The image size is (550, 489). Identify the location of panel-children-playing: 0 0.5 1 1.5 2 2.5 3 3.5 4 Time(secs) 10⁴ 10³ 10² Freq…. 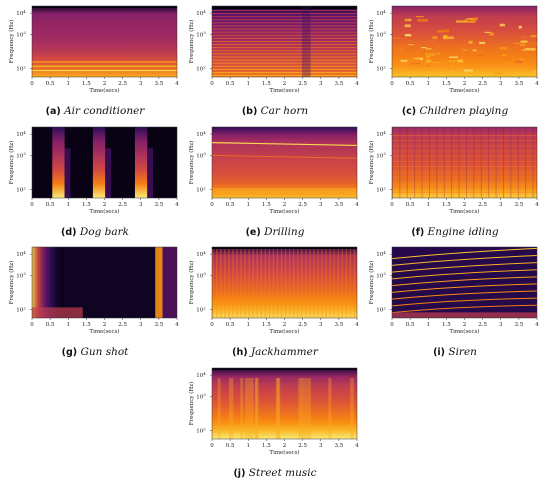
(455, 64).